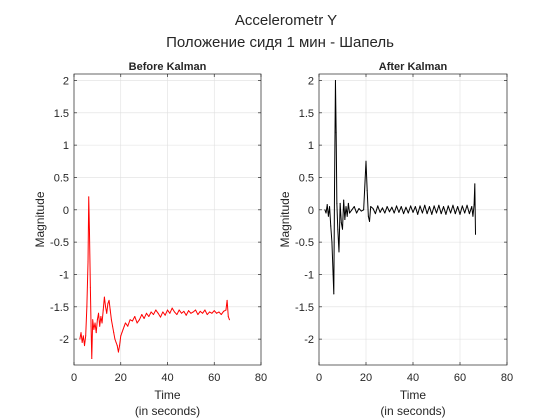 The height and width of the screenshot is (420, 560). I want to click on y-tick-label-2: -2, so click(309, 340).